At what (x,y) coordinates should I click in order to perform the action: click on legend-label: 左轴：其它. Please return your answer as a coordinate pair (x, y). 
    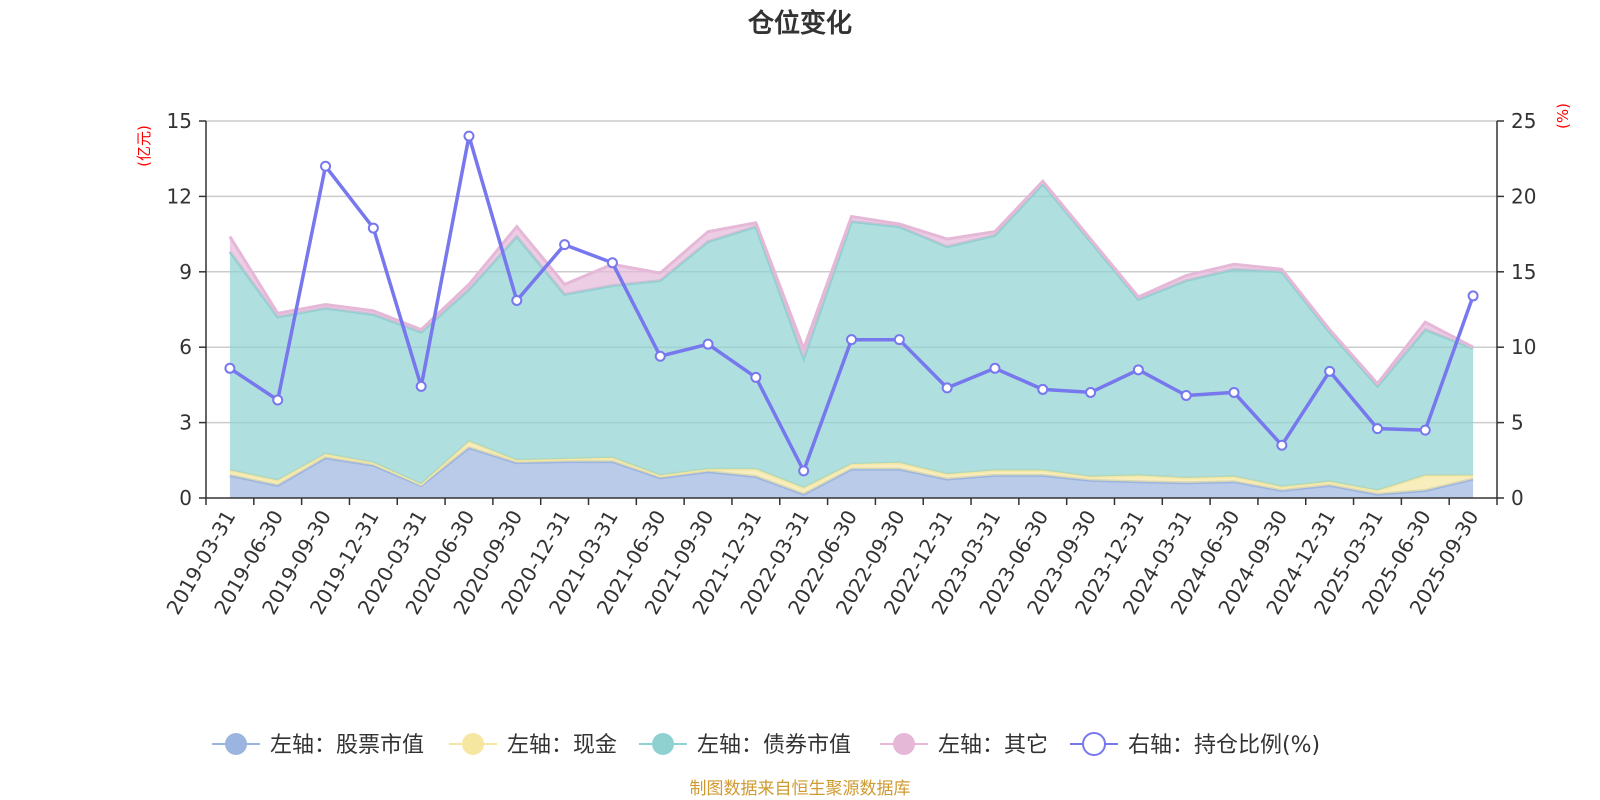
    Looking at the image, I should click on (993, 745).